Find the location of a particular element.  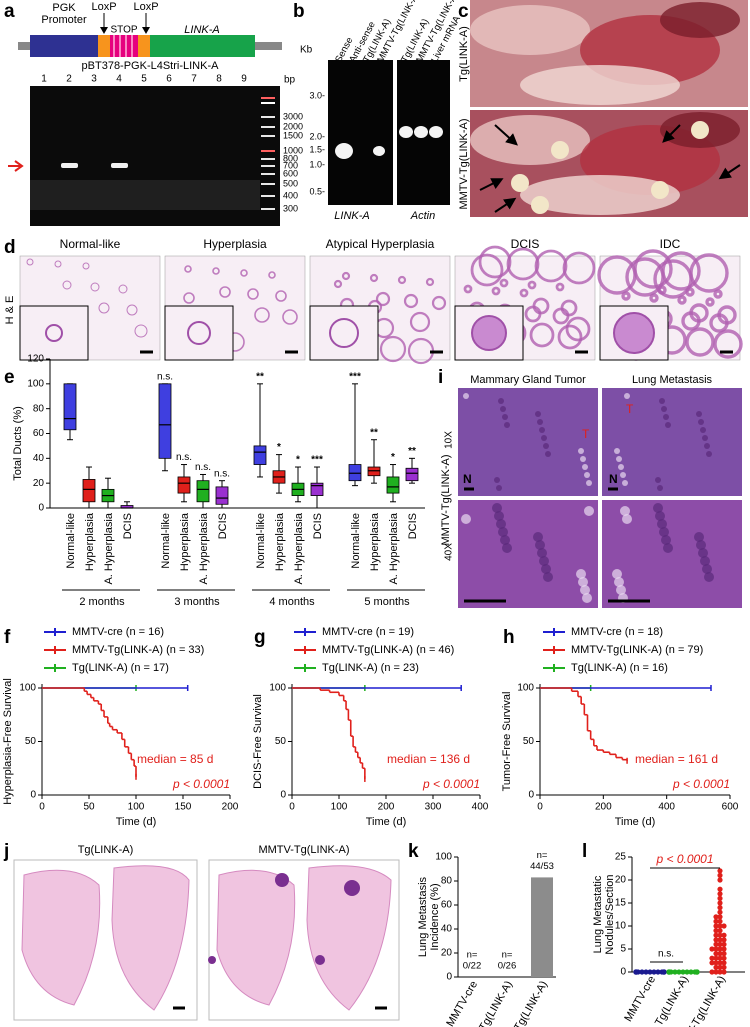

label: 2000 is located at coordinates (293, 126).